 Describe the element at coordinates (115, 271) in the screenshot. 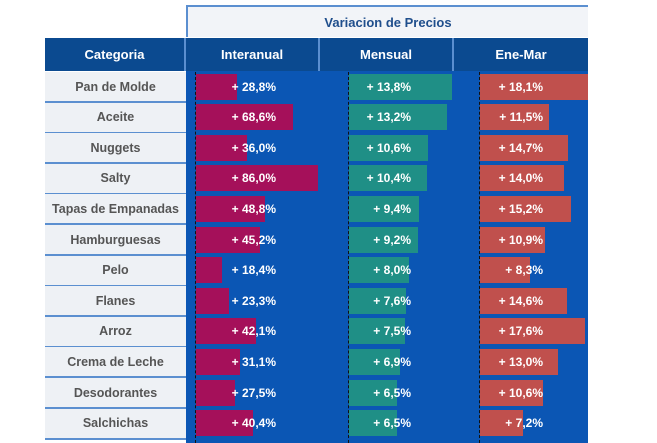

I see `category-label: Pelo` at that location.